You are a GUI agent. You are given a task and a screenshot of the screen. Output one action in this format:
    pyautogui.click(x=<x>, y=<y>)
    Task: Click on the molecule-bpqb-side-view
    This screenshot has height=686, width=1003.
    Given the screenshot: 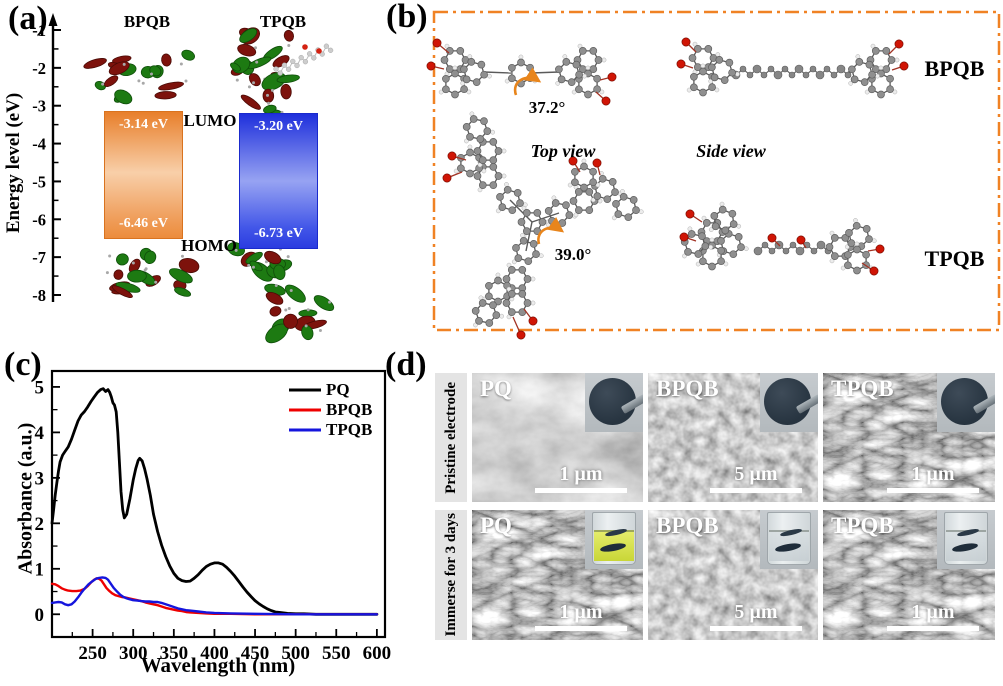 What is the action you would take?
    pyautogui.click(x=792, y=68)
    